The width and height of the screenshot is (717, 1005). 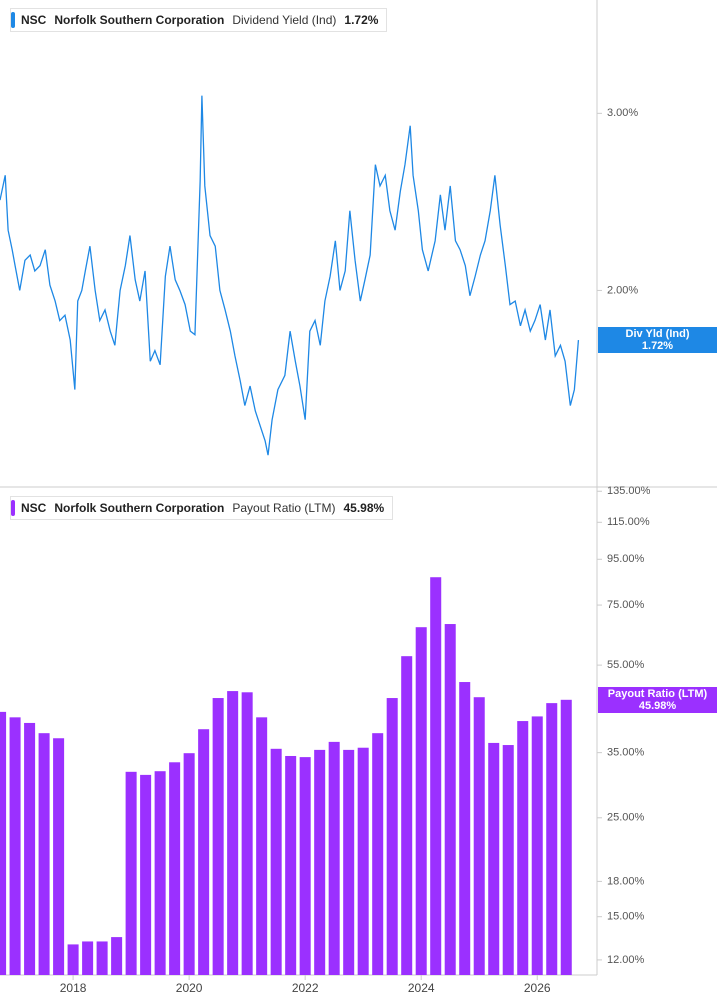 What do you see at coordinates (626, 917) in the screenshot?
I see `y-tick-label: 15.00%` at bounding box center [626, 917].